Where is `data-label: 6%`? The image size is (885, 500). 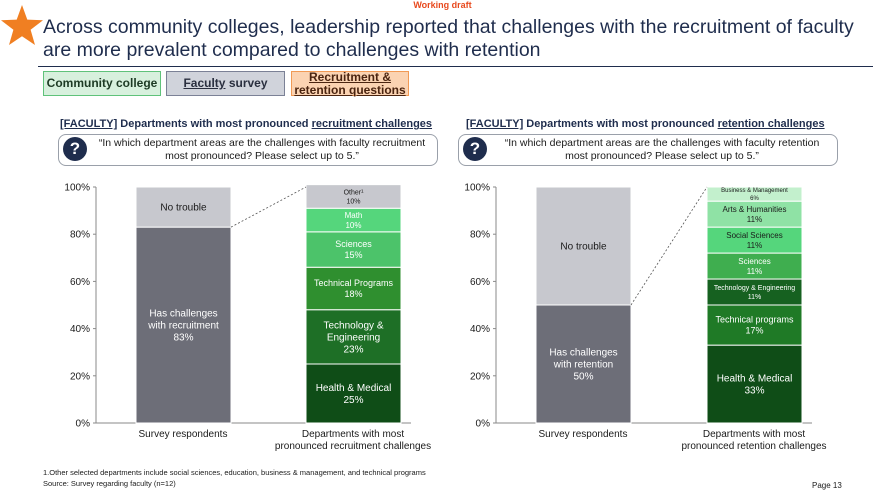
data-label: 6% is located at coordinates (754, 199).